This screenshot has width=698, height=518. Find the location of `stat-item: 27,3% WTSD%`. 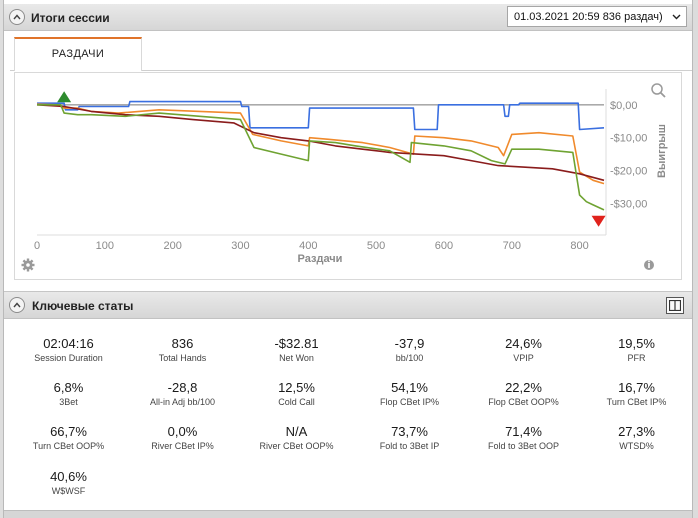

stat-item: 27,3% WTSD% is located at coordinates (636, 437).